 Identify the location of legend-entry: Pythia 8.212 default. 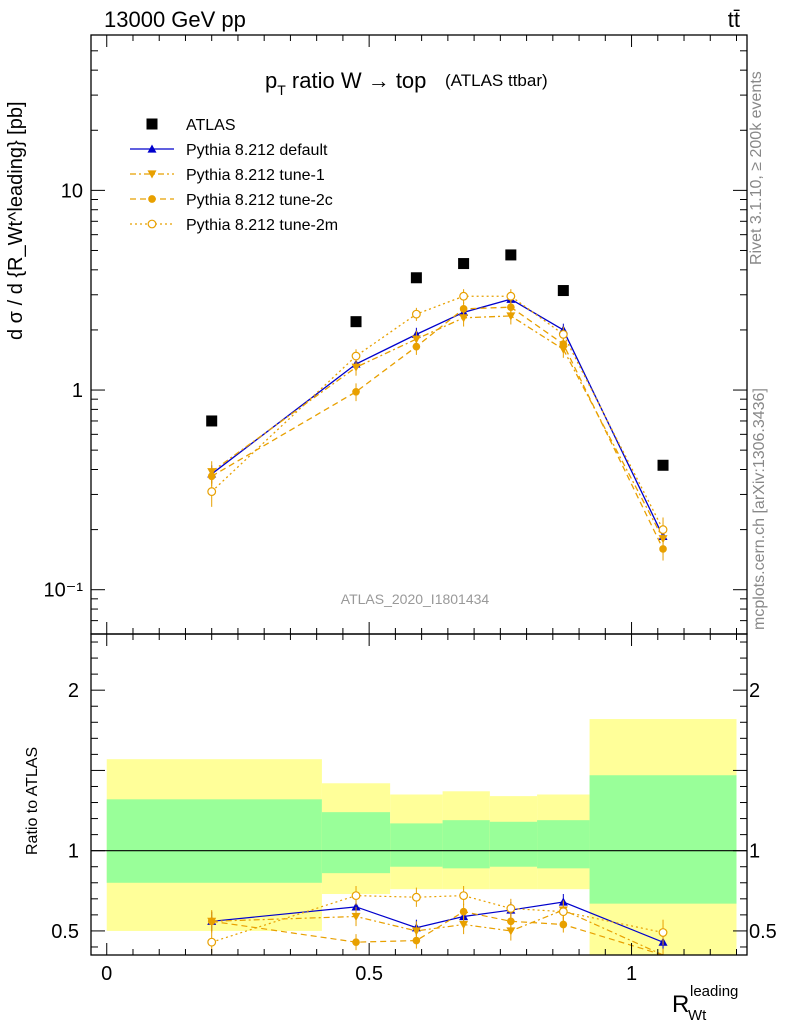
(229, 150).